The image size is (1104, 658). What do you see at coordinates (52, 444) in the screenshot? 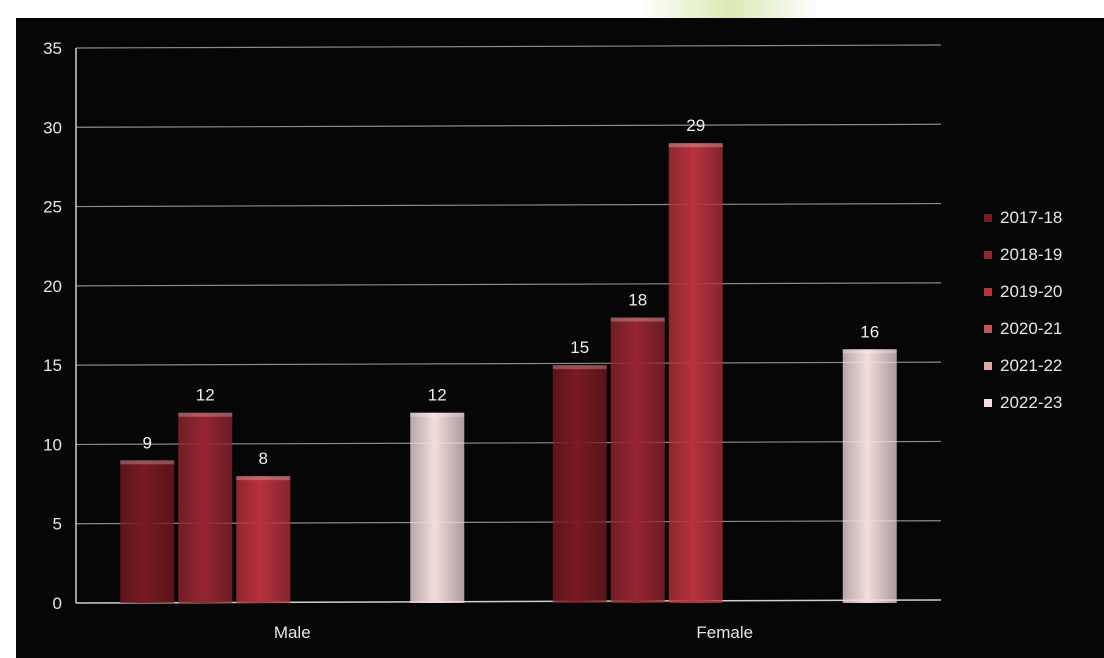
I see `y-tick-label: 10` at bounding box center [52, 444].